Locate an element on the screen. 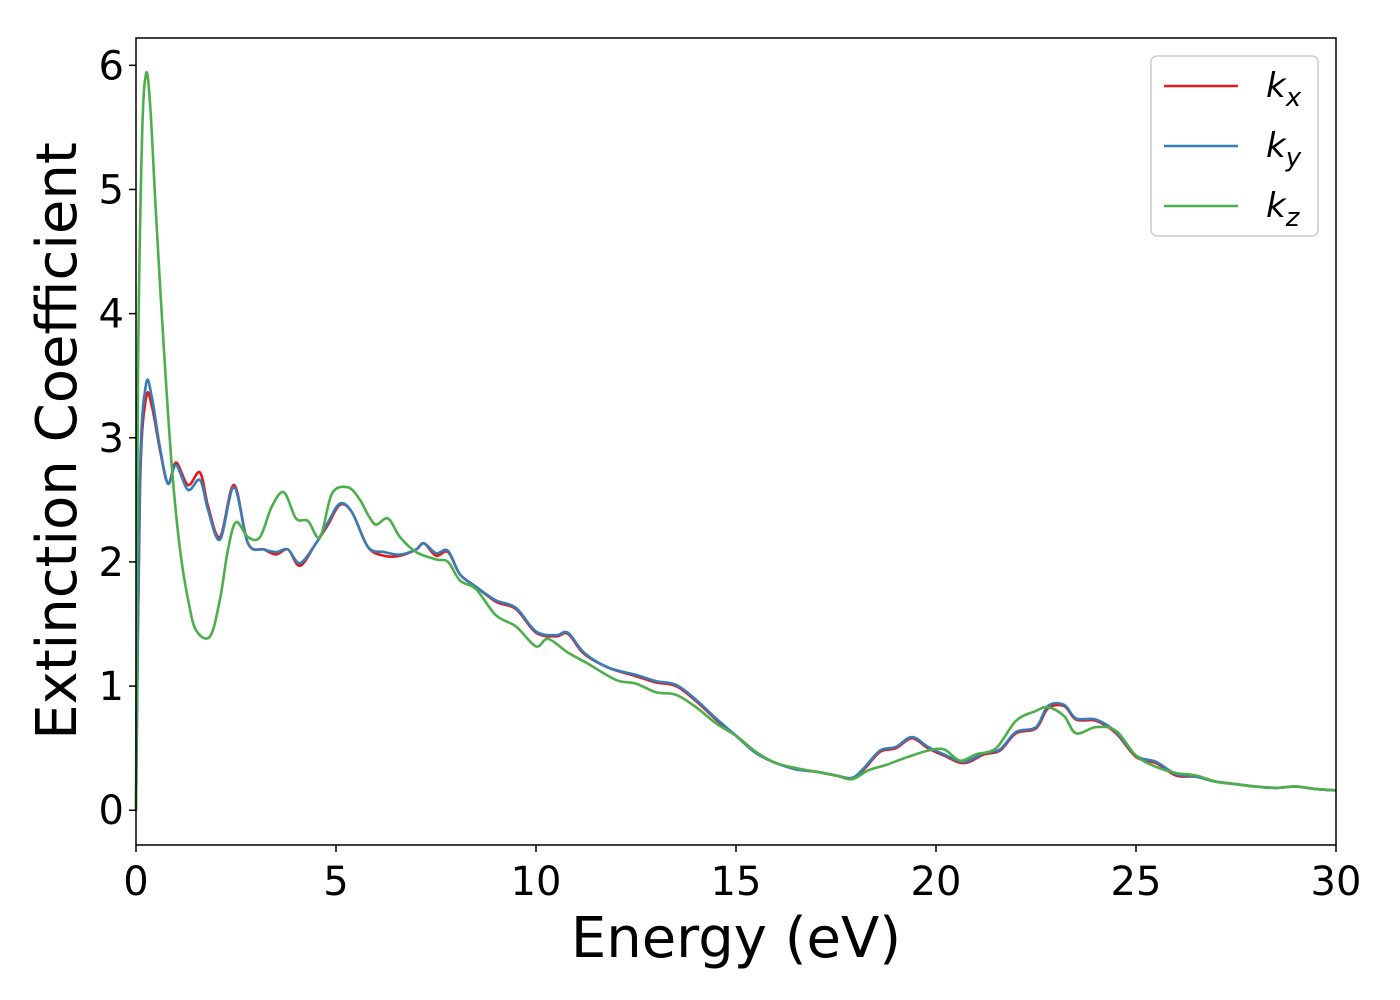 Image resolution: width=1400 pixels, height=1000 pixels. x-tick-label: 10 is located at coordinates (536, 882).